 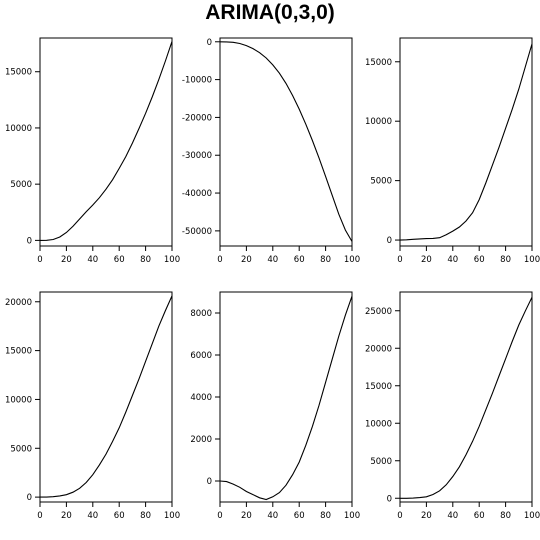 I want to click on panel-6: 0 20 40 60 80 100 0 5000 10000 15000 20000 25000, so click(x=452, y=406).